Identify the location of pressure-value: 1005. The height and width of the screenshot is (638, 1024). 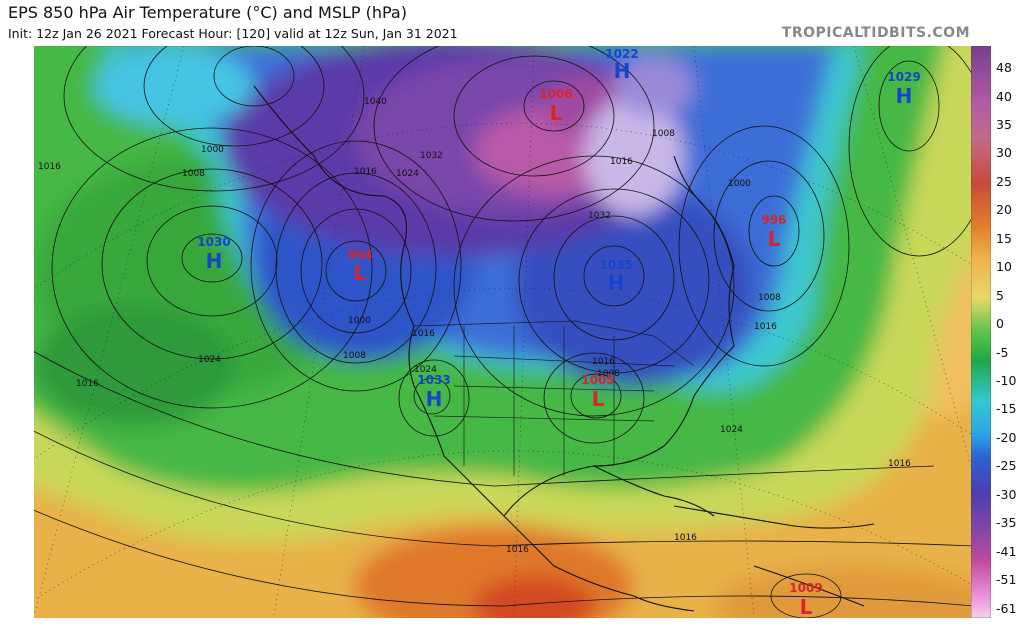
(597, 380).